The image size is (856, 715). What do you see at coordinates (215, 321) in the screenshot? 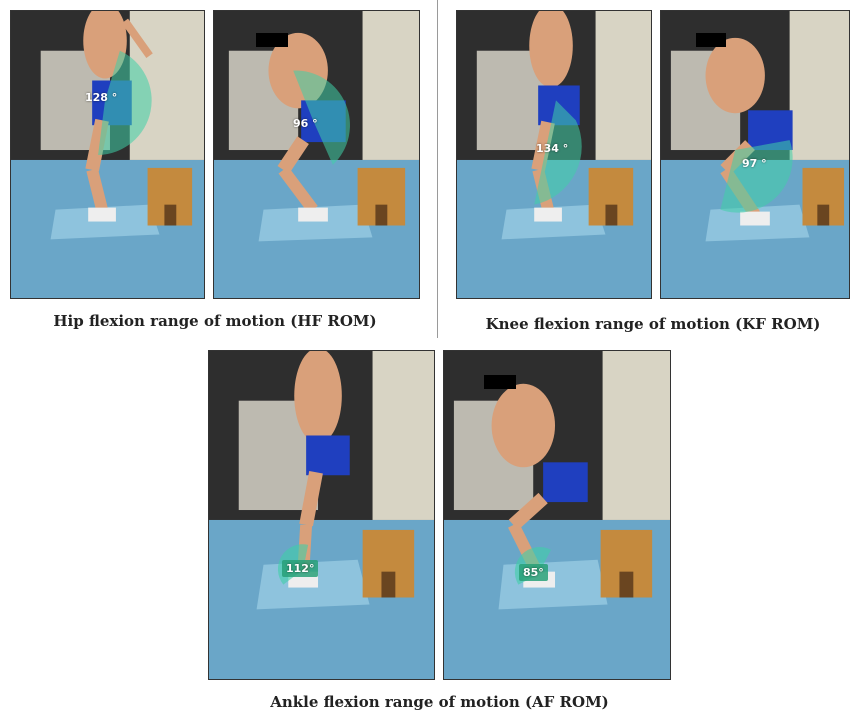
I see `hip-caption: Hip flexion range of motion (HF ROM)` at bounding box center [215, 321].